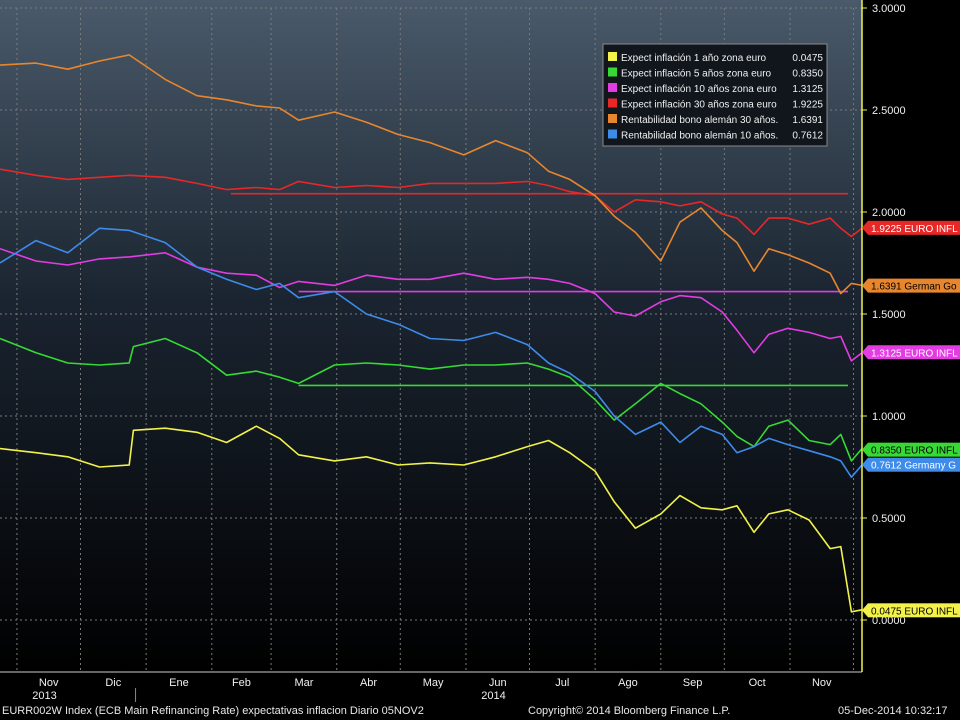 This screenshot has height=720, width=960. I want to click on legend-entry-value: 1.9225, so click(807, 105).